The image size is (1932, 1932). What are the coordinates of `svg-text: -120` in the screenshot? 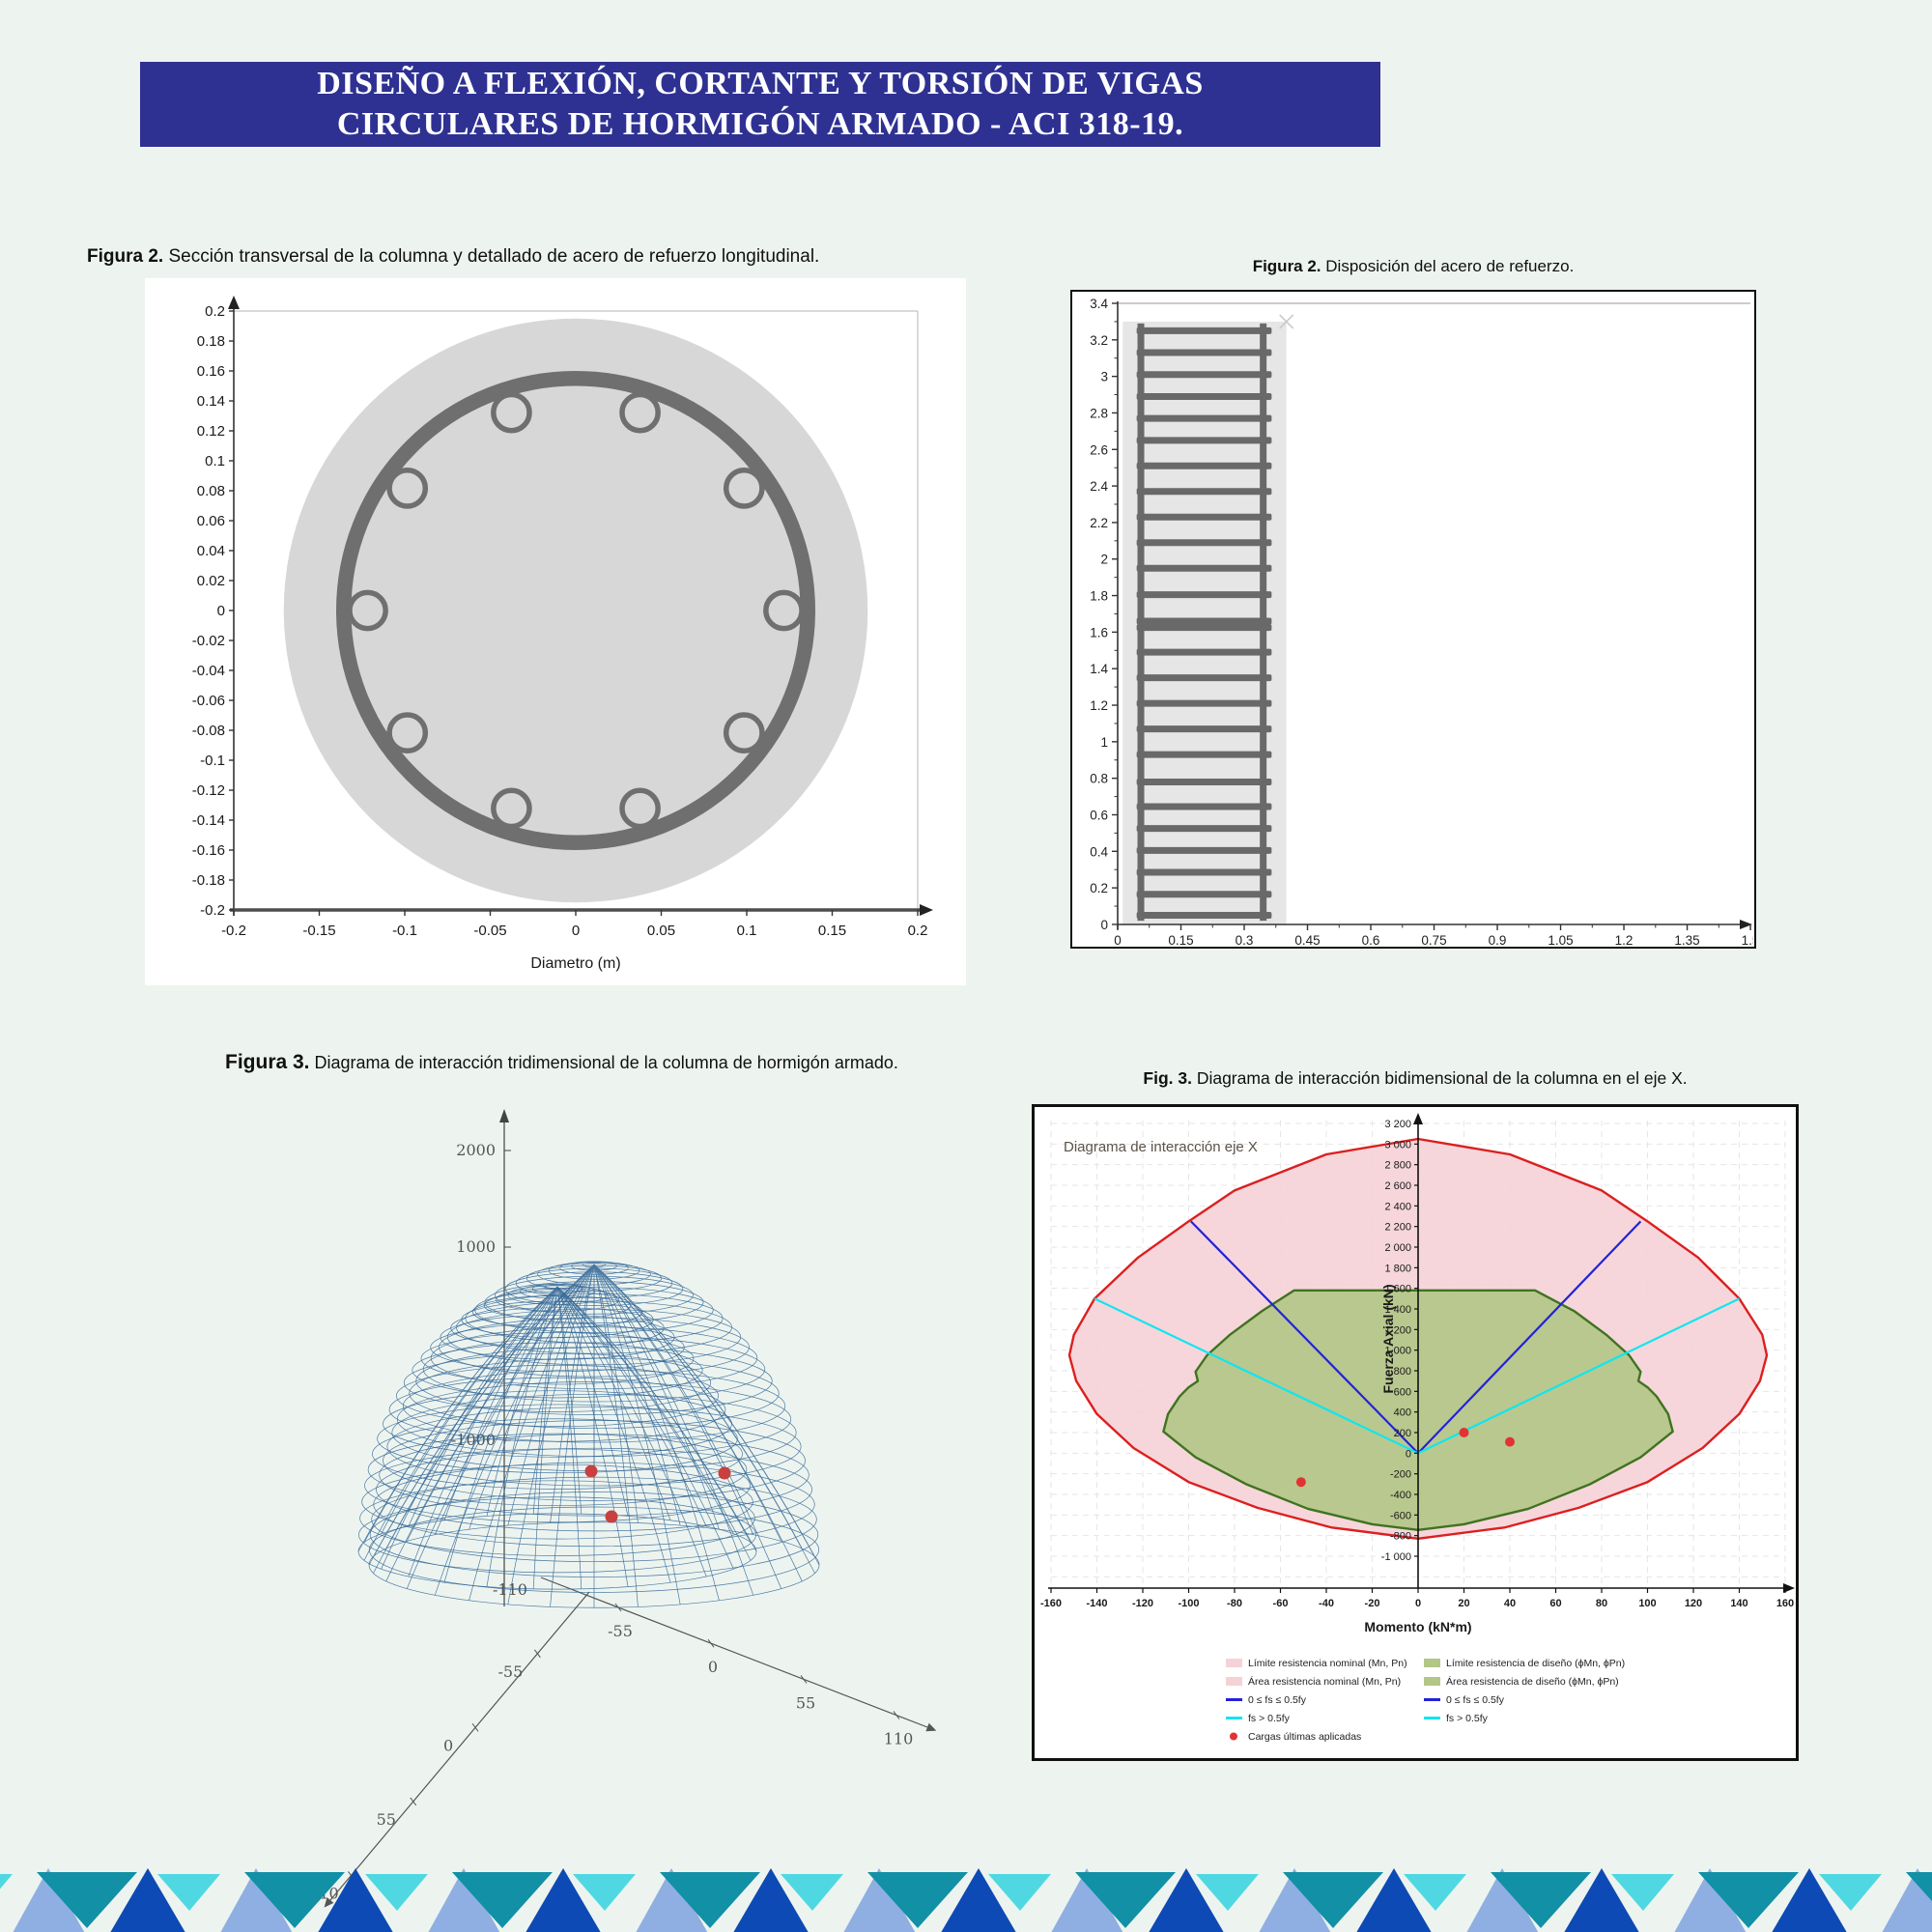 It's located at (1142, 1603).